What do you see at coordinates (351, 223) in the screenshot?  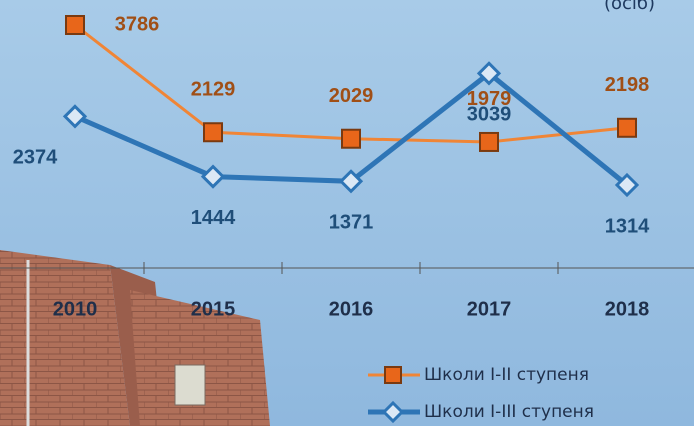 I see `data-label: 1371` at bounding box center [351, 223].